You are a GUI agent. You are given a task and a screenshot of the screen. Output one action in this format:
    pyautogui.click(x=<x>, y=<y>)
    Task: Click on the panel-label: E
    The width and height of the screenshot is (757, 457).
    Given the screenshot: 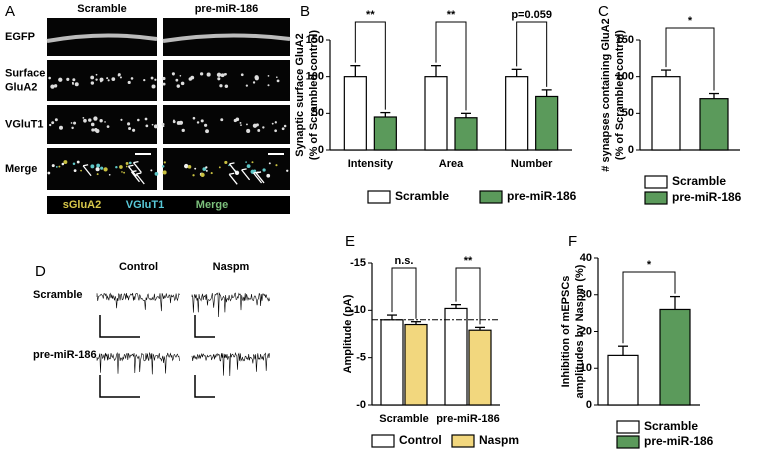 What is the action you would take?
    pyautogui.click(x=350, y=241)
    